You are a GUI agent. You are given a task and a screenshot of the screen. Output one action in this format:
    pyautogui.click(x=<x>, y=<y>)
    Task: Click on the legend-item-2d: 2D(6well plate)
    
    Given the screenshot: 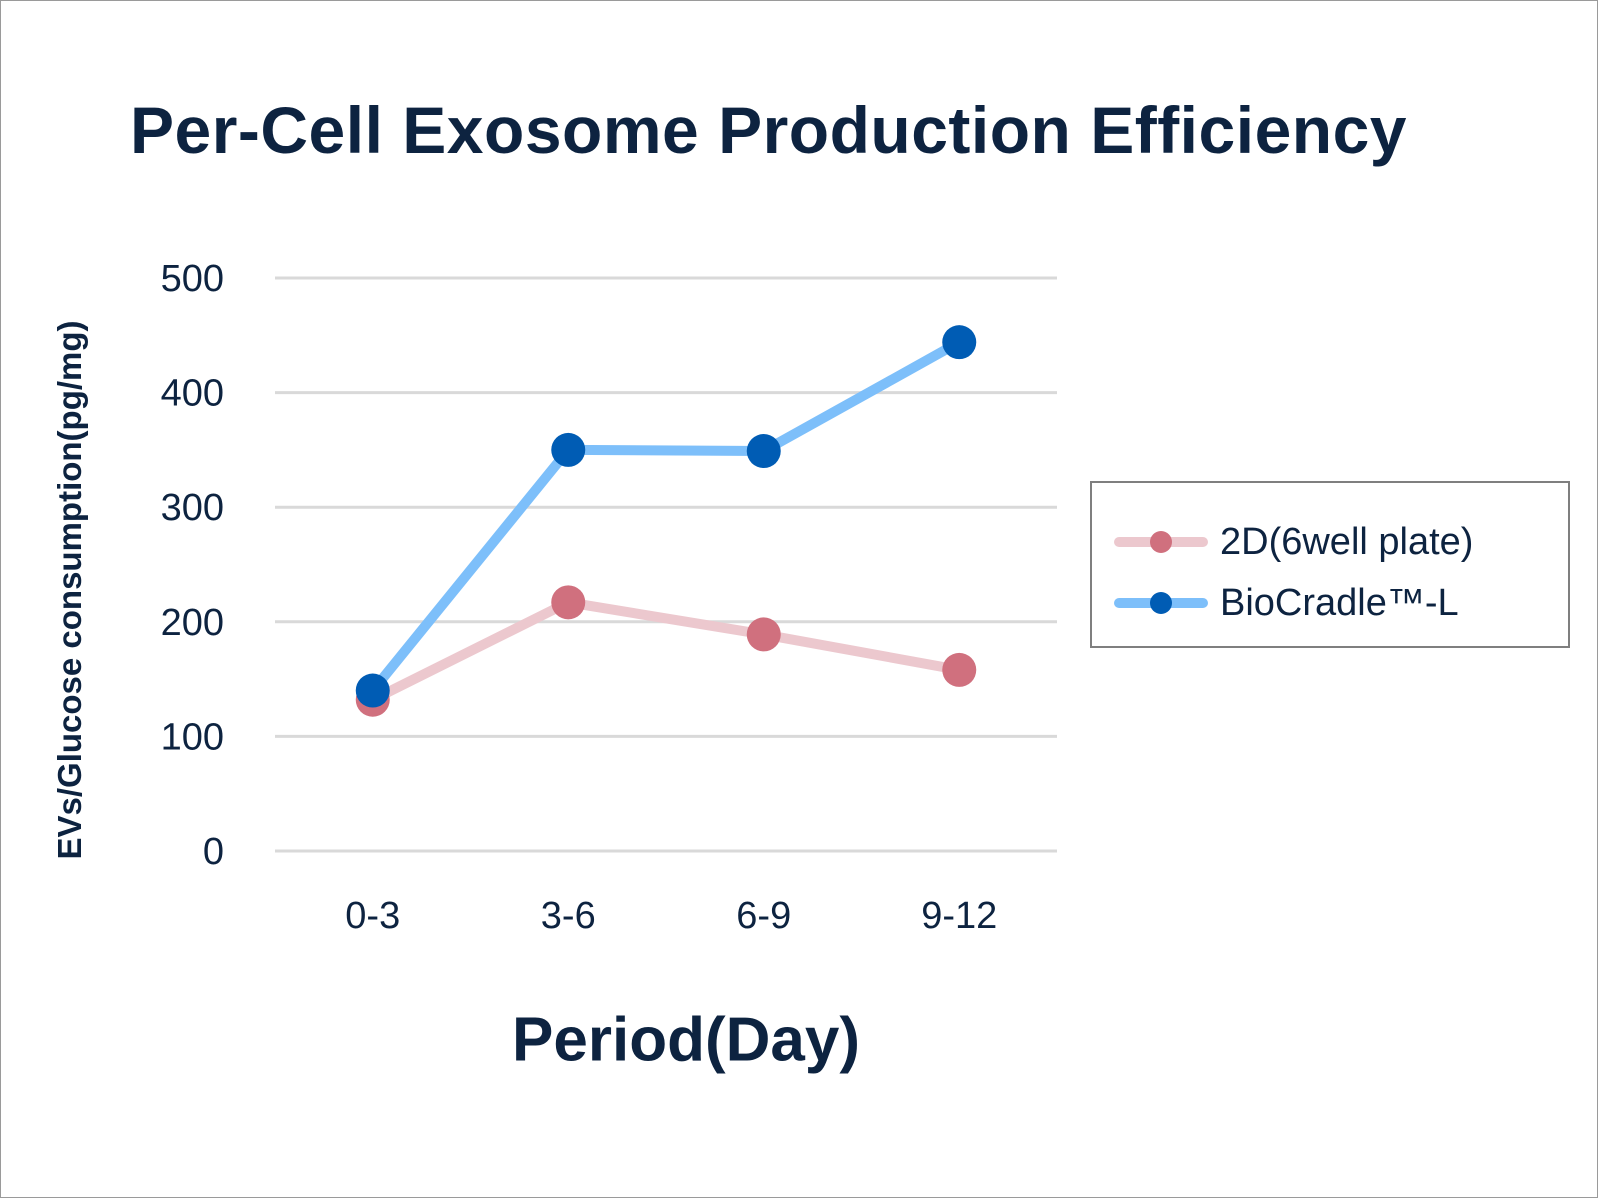 What is the action you would take?
    pyautogui.click(x=1293, y=542)
    